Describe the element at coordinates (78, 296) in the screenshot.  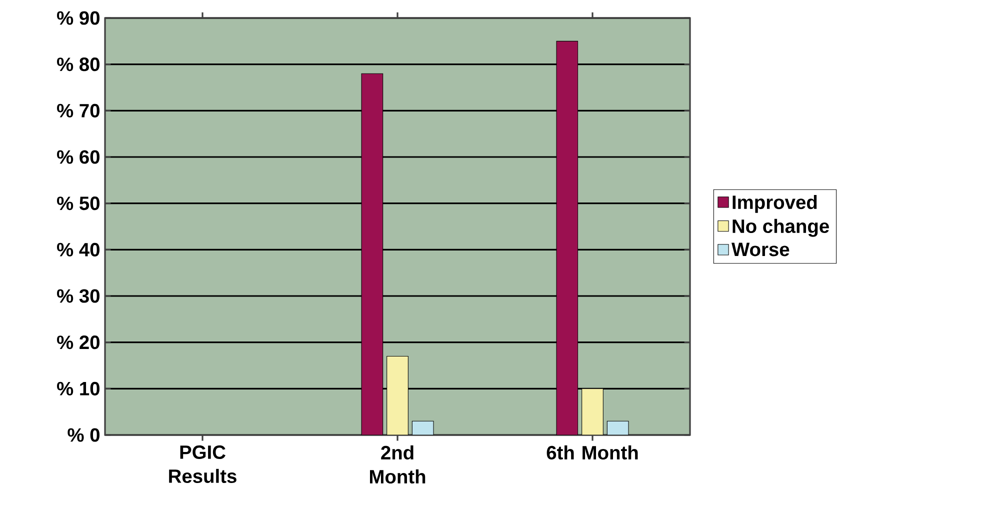
I see `y-tick-label: % 30` at that location.